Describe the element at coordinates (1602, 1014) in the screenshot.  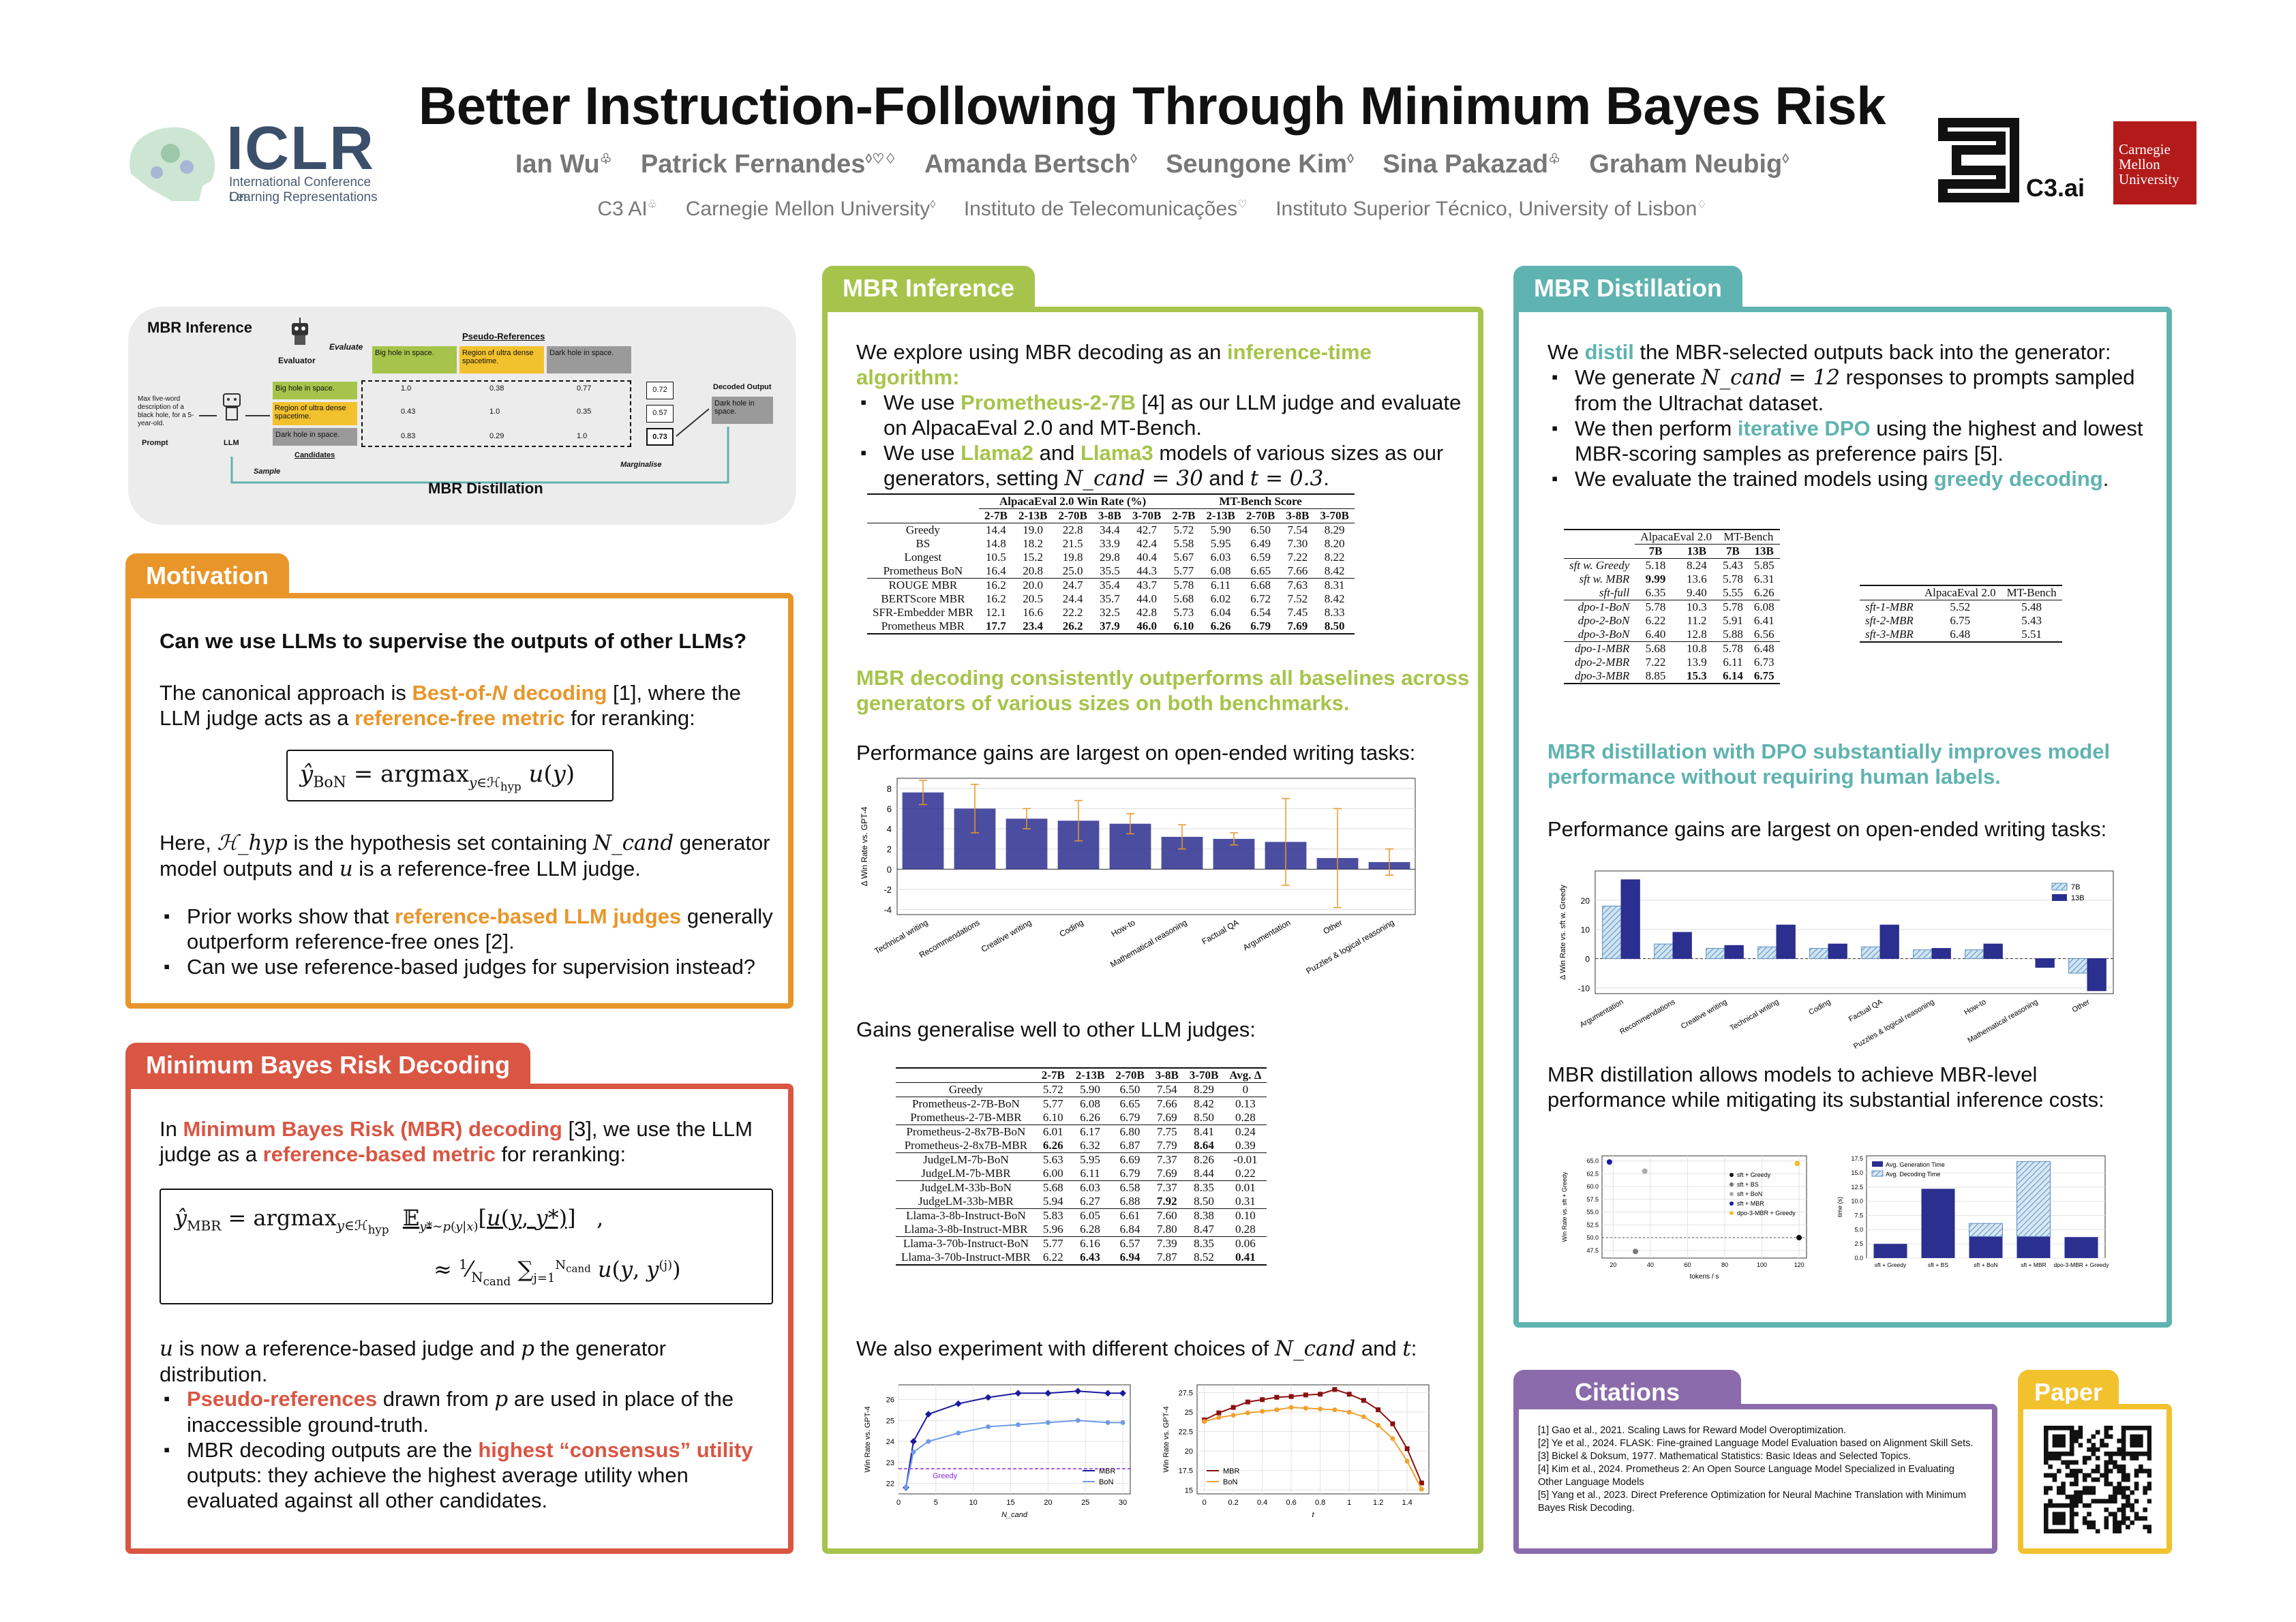
I see `x-tick-label: Argumentation` at that location.